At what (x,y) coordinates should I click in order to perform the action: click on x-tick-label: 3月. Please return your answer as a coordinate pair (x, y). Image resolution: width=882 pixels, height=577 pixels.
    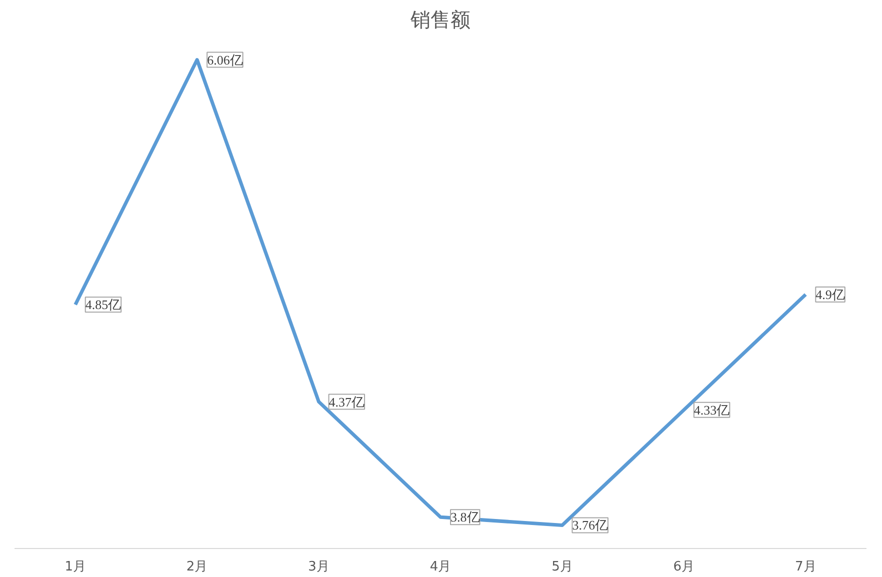
    Looking at the image, I should click on (319, 567).